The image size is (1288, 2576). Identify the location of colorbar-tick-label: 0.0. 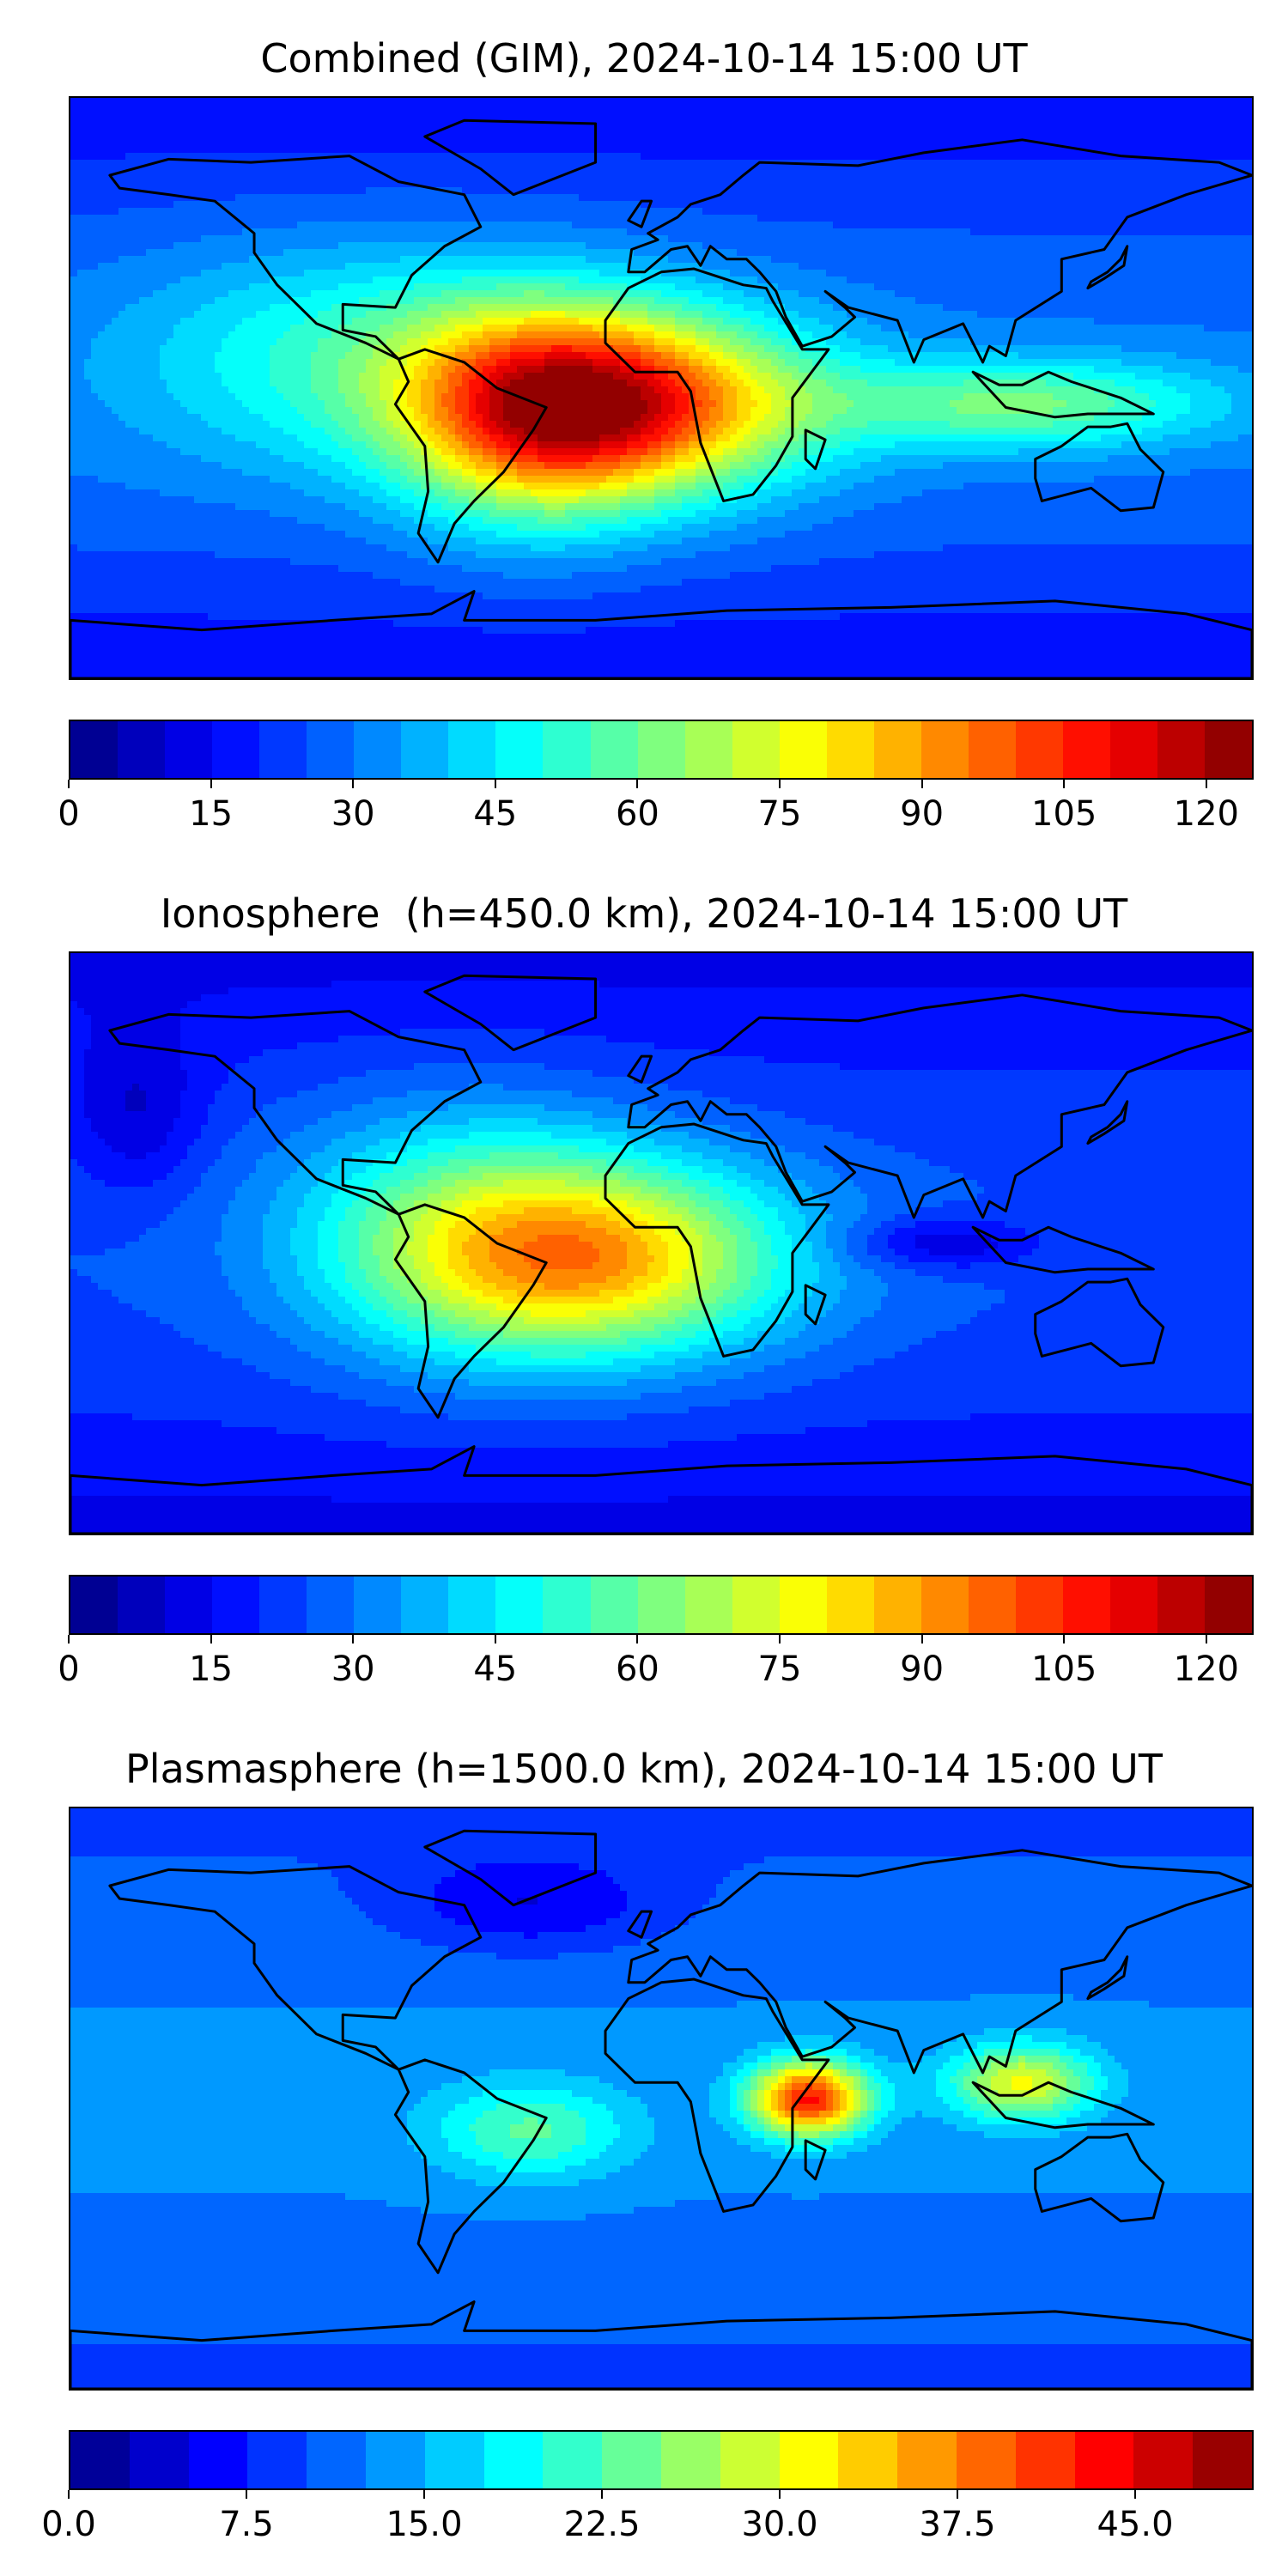
(69, 2524).